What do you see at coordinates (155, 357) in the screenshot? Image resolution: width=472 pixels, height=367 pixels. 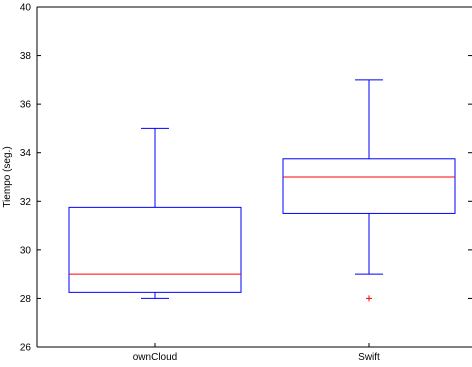 I see `x-tick-label-owncloud: ownCloud` at bounding box center [155, 357].